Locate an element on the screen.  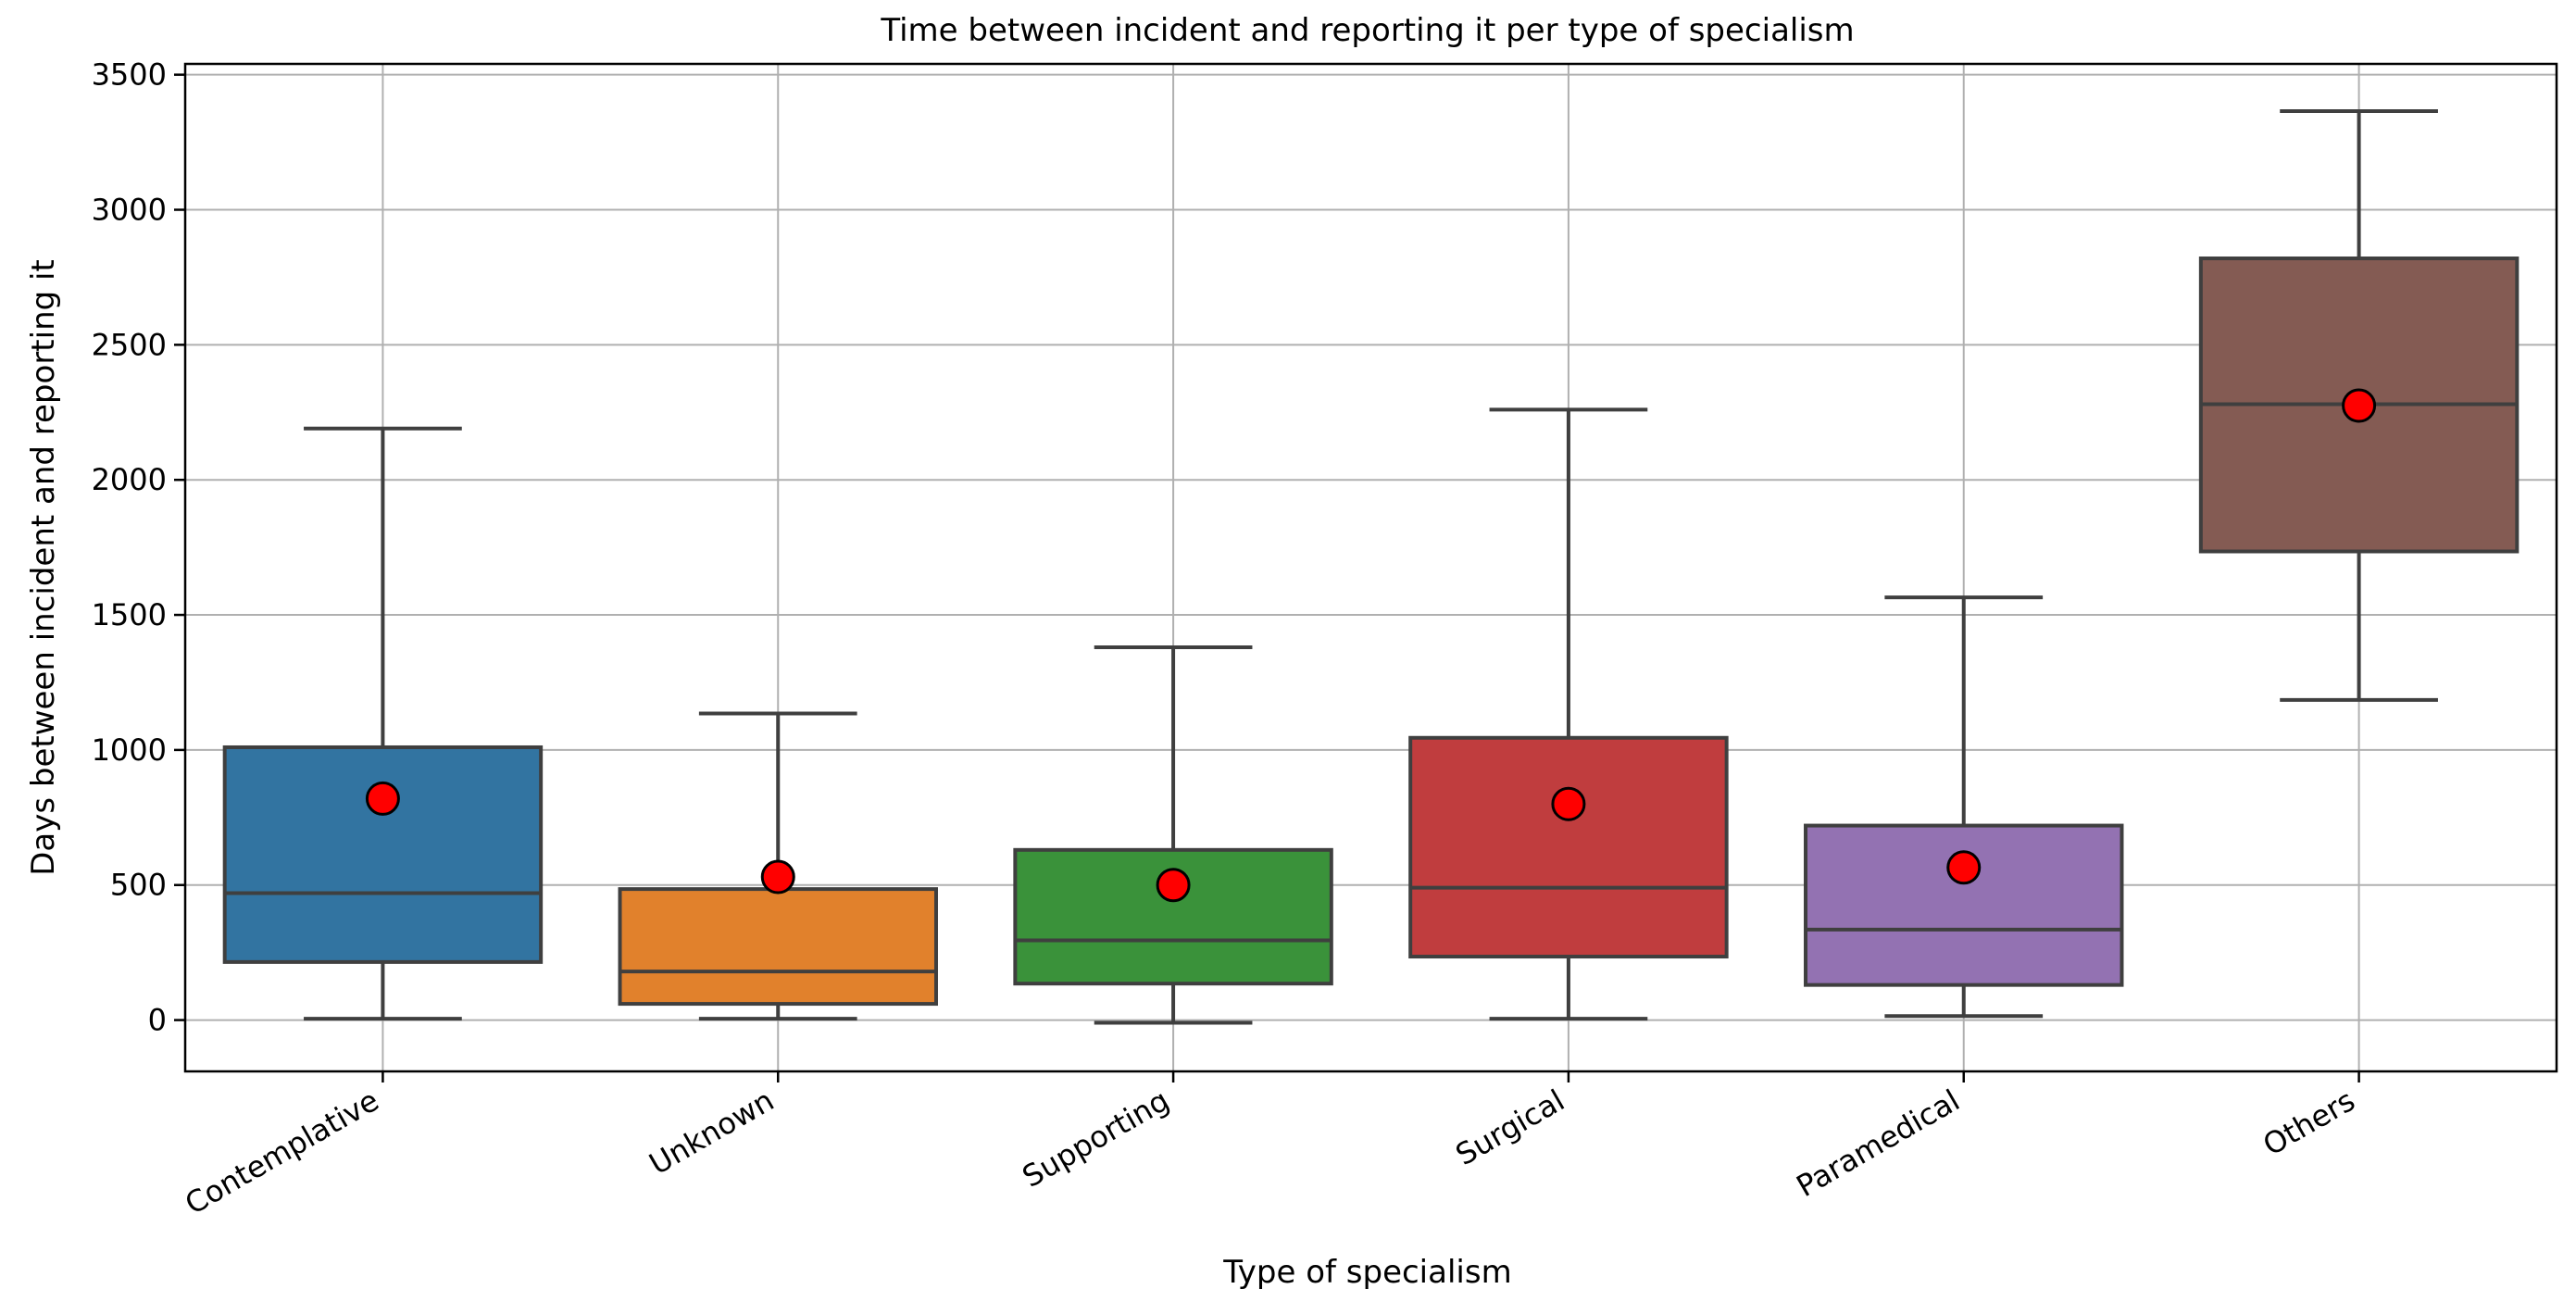
y-tick-label: 1000 is located at coordinates (129, 750).